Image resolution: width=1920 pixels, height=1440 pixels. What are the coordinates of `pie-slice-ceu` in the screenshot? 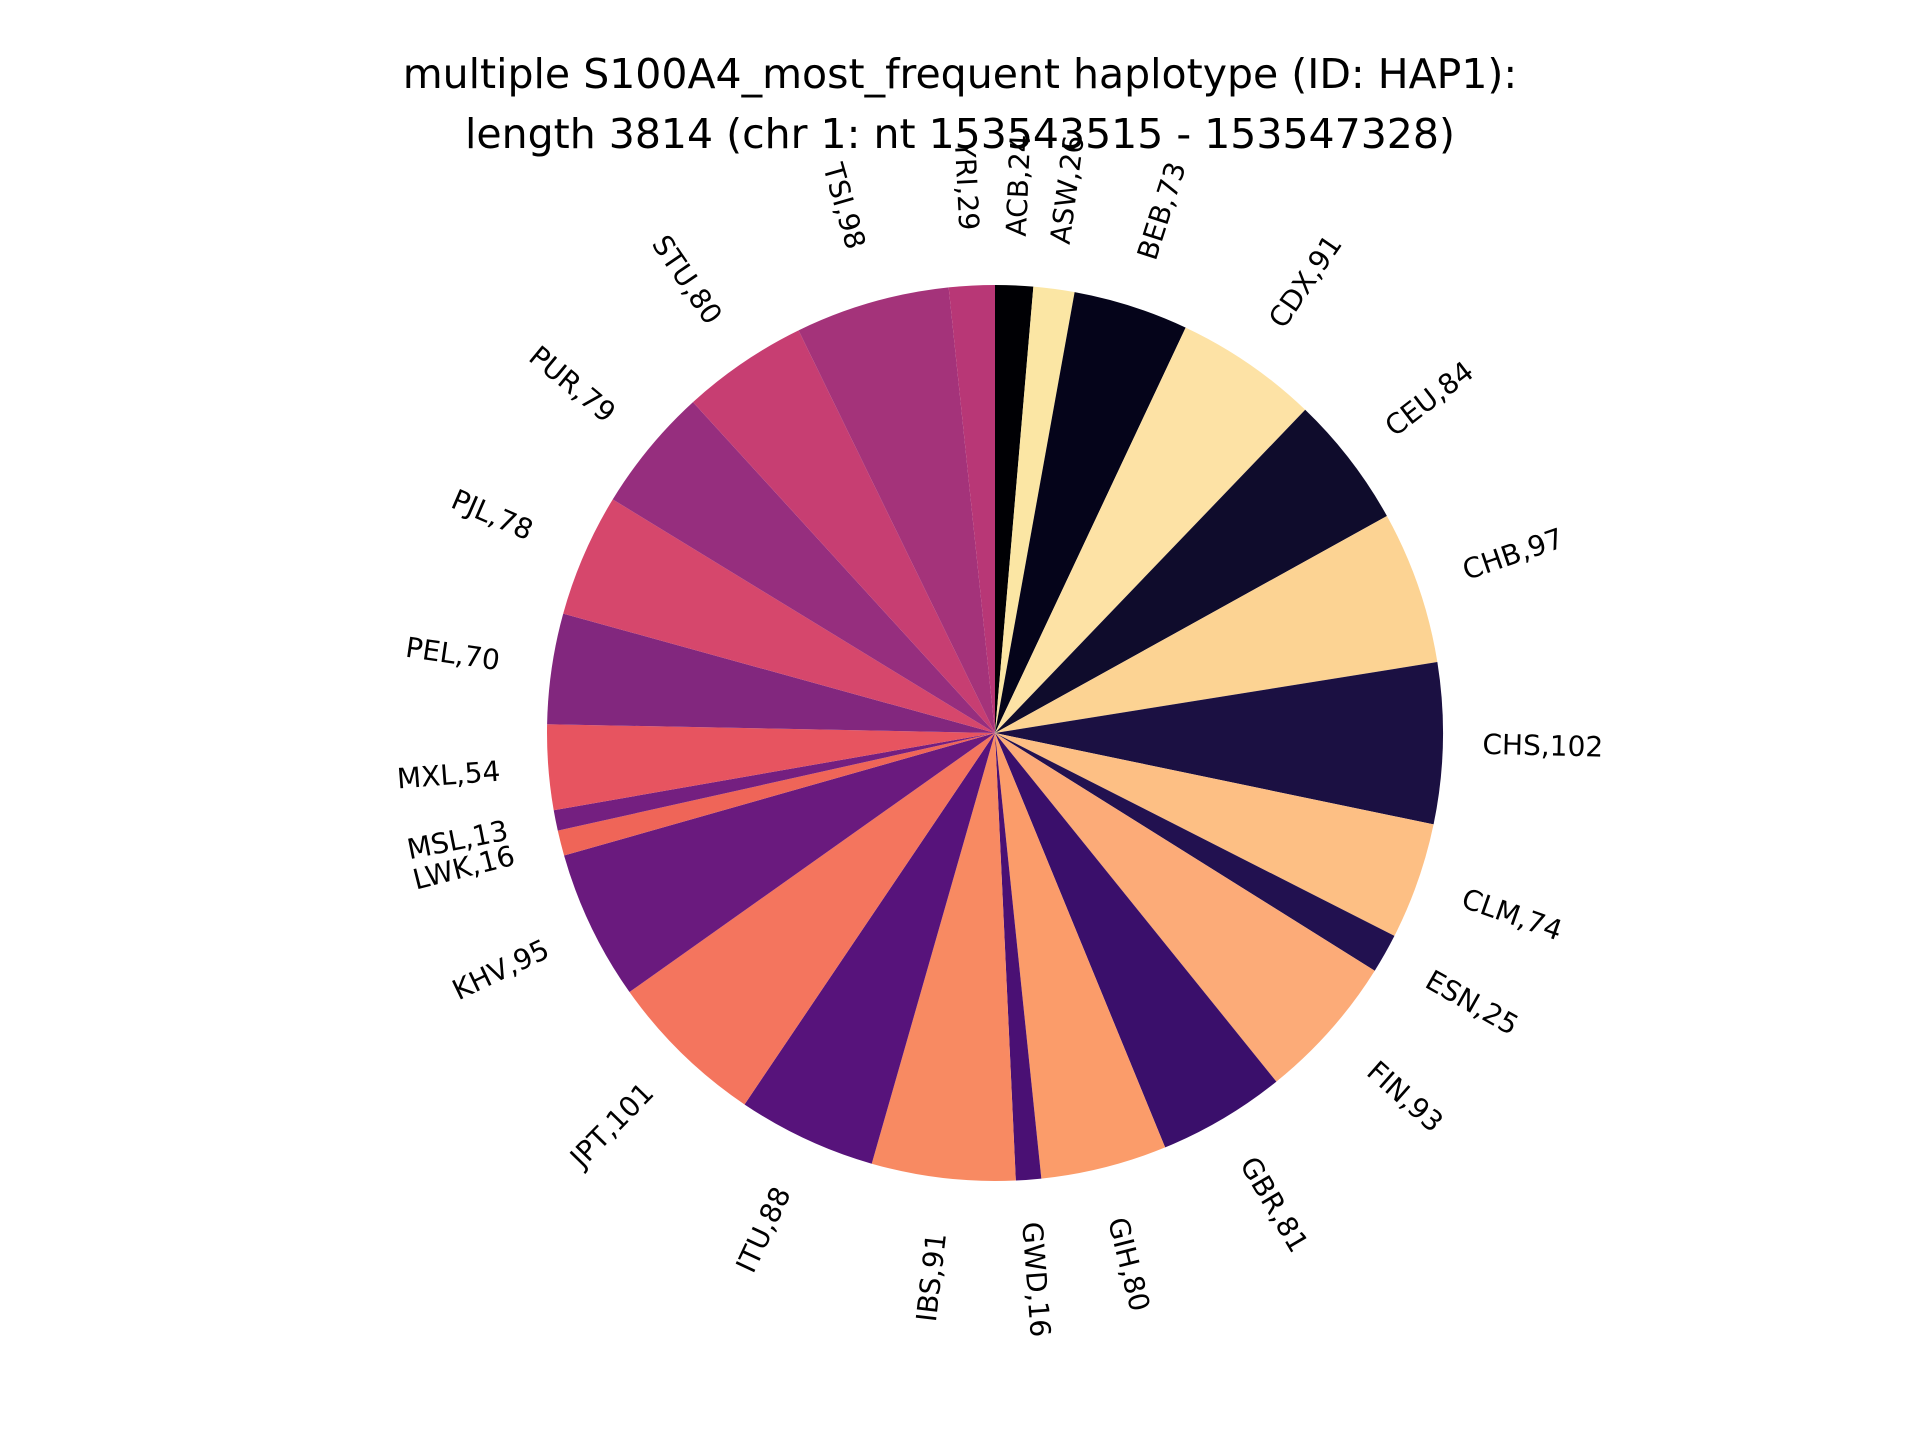 It's located at (1191, 571).